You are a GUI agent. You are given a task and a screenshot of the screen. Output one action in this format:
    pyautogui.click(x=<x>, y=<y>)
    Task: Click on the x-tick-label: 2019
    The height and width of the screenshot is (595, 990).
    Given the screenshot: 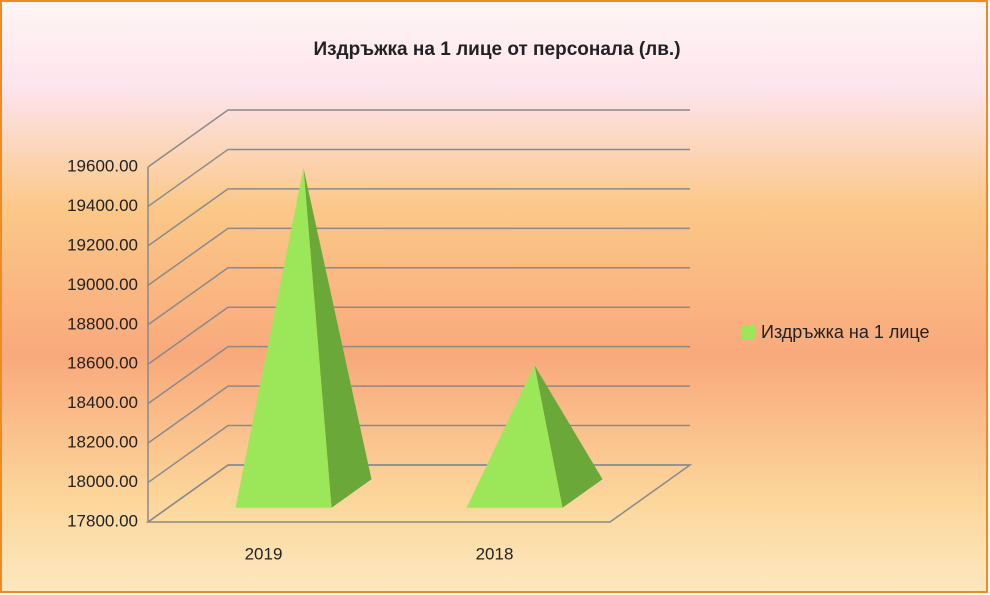 What is the action you would take?
    pyautogui.click(x=264, y=553)
    